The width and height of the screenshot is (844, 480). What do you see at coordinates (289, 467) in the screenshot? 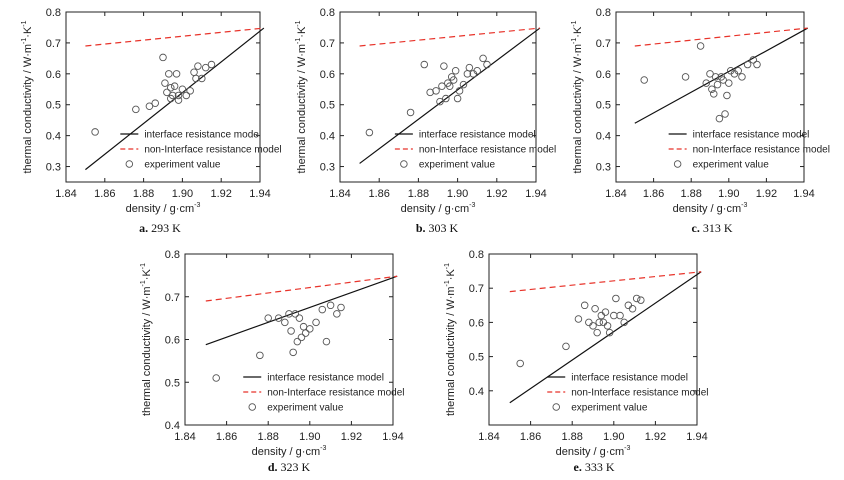
I see `panel-caption: d. 323 K` at bounding box center [289, 467].